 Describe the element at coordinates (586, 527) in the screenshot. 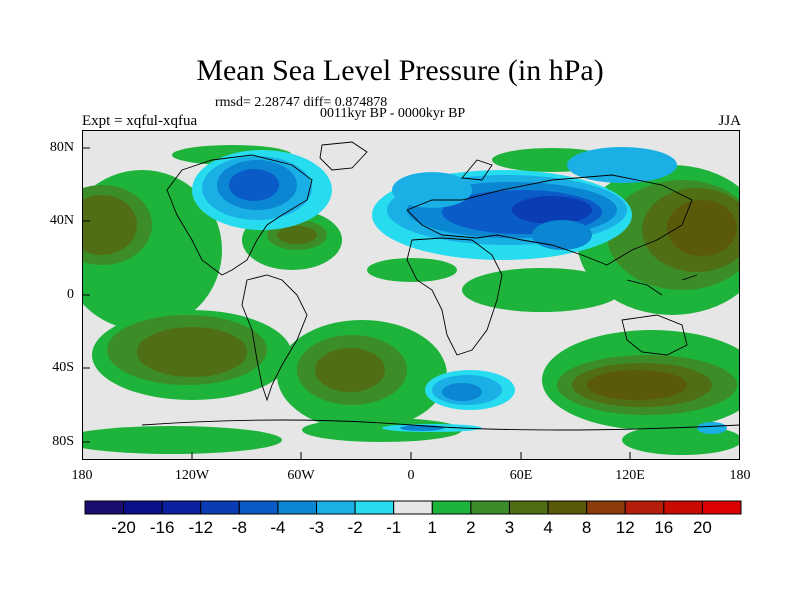

I see `colorbar-label-12: 8` at that location.